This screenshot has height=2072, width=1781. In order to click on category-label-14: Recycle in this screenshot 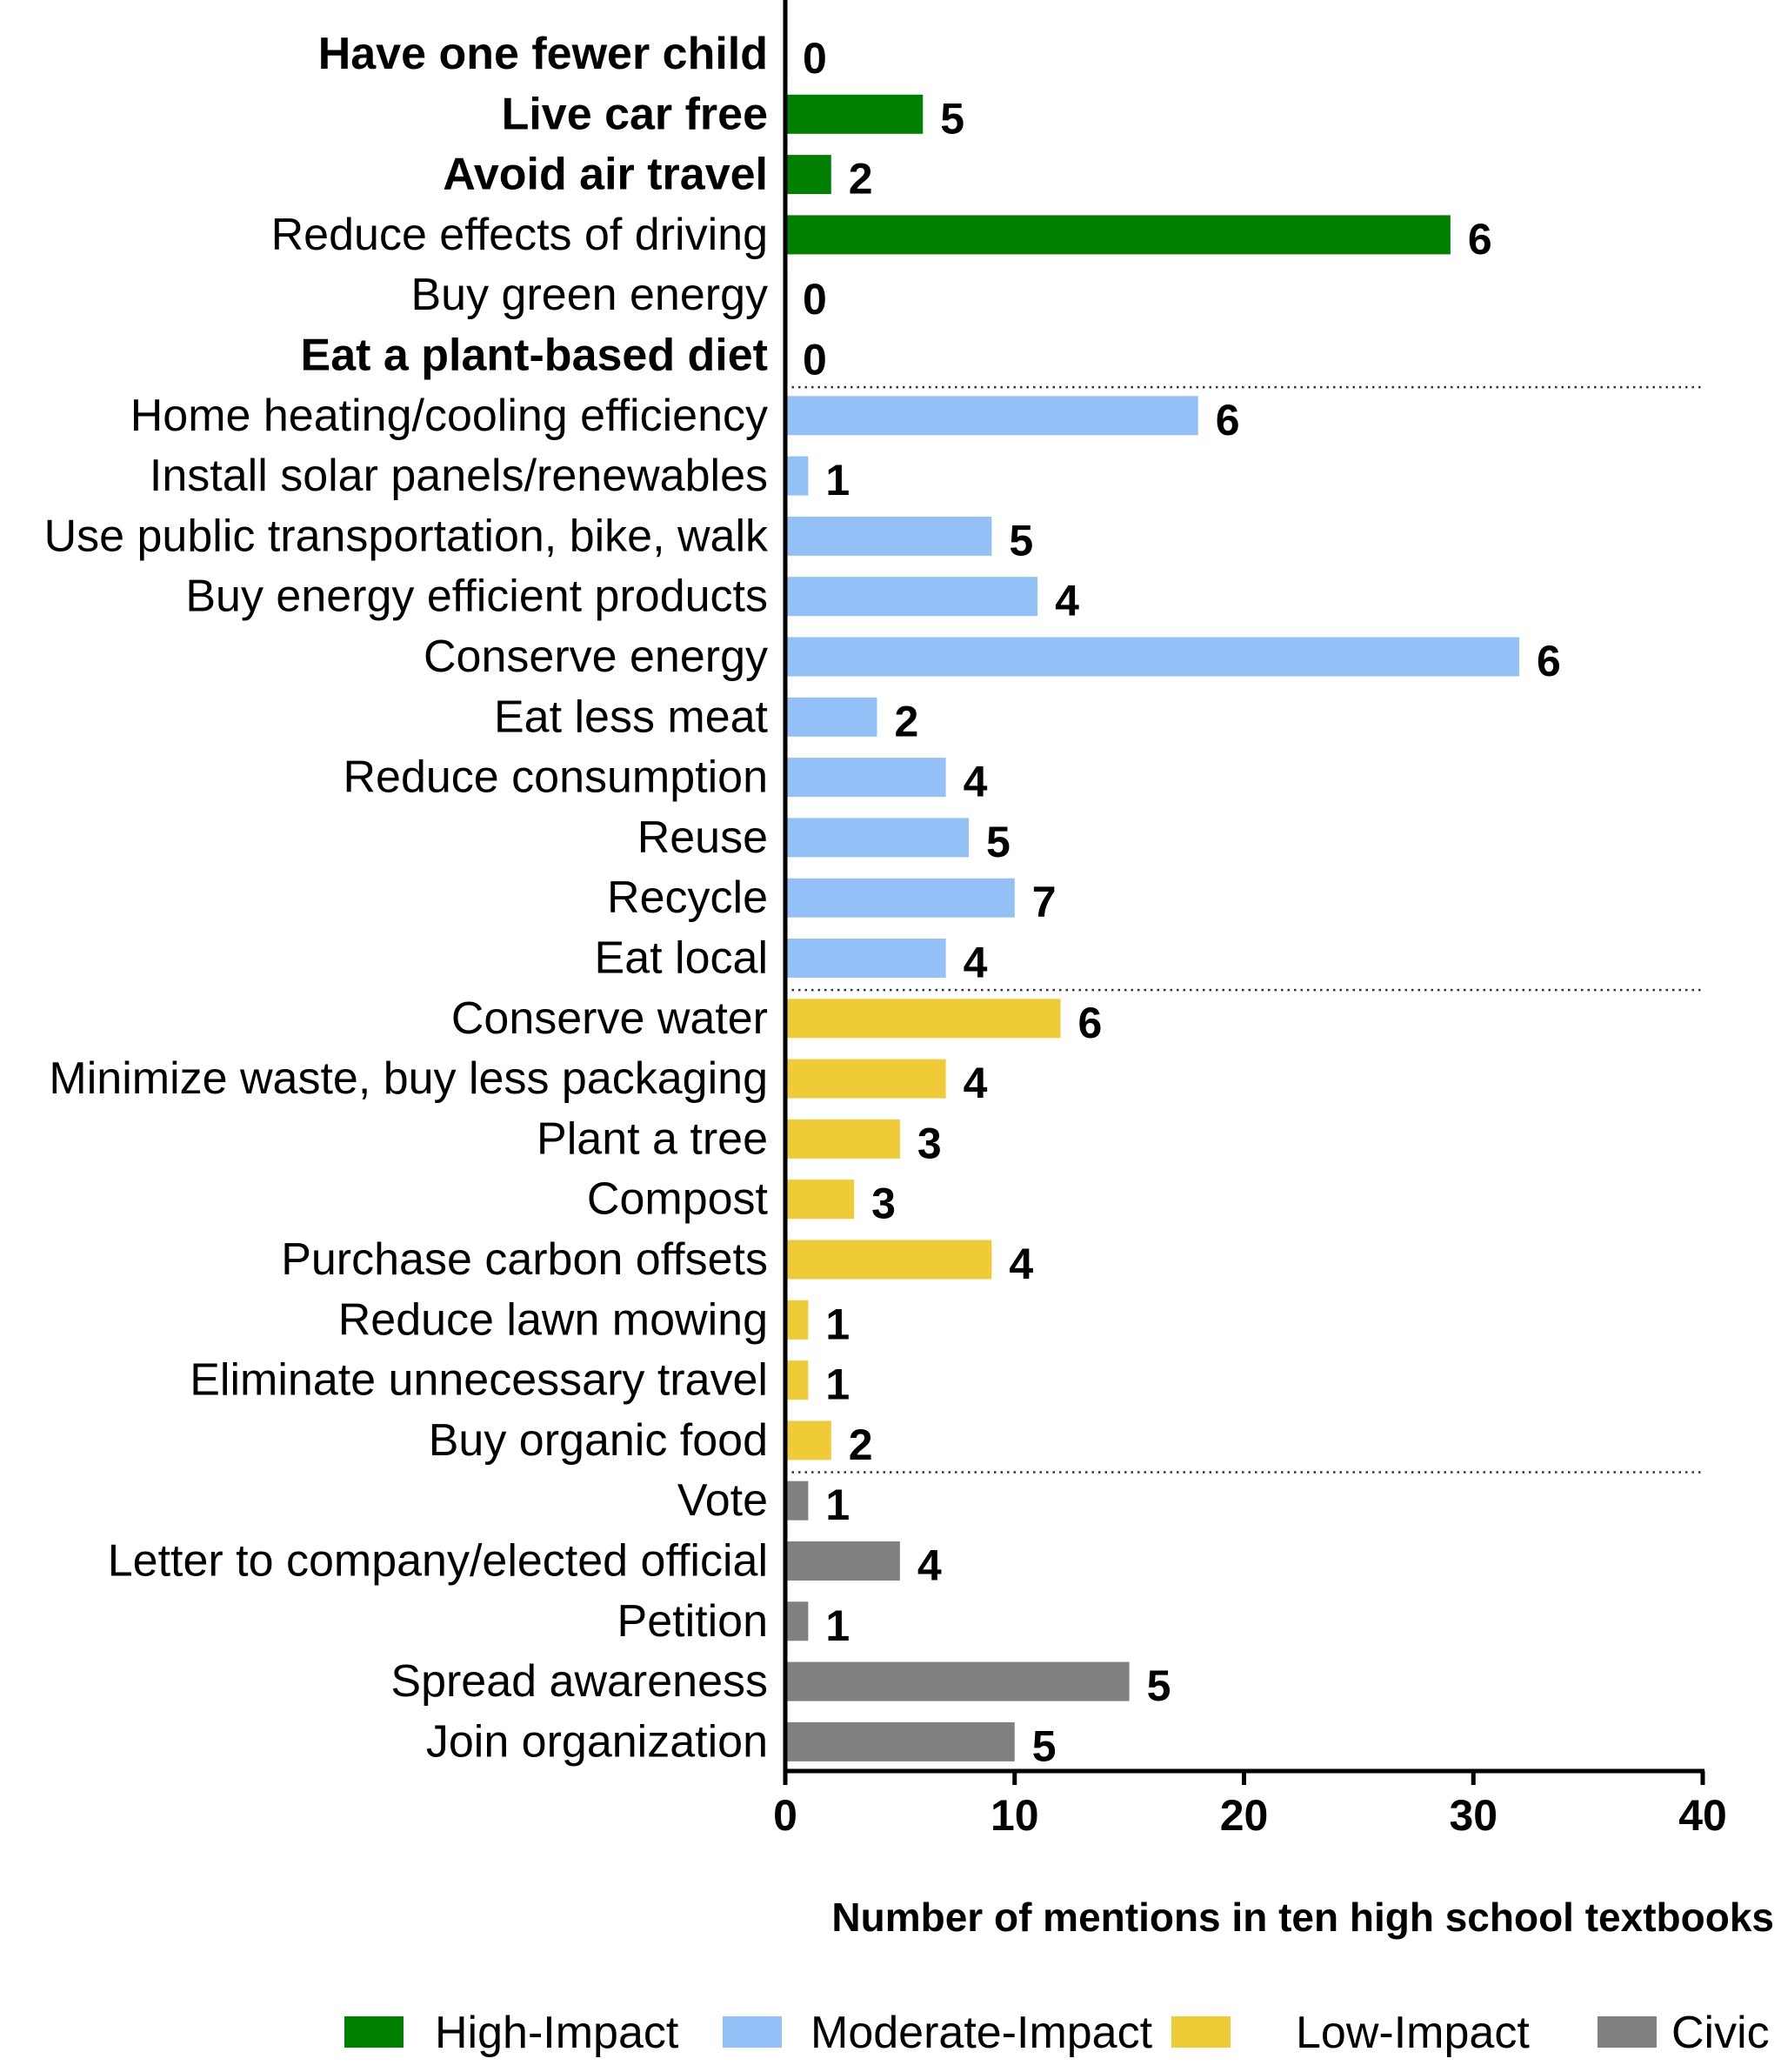, I will do `click(687, 897)`.